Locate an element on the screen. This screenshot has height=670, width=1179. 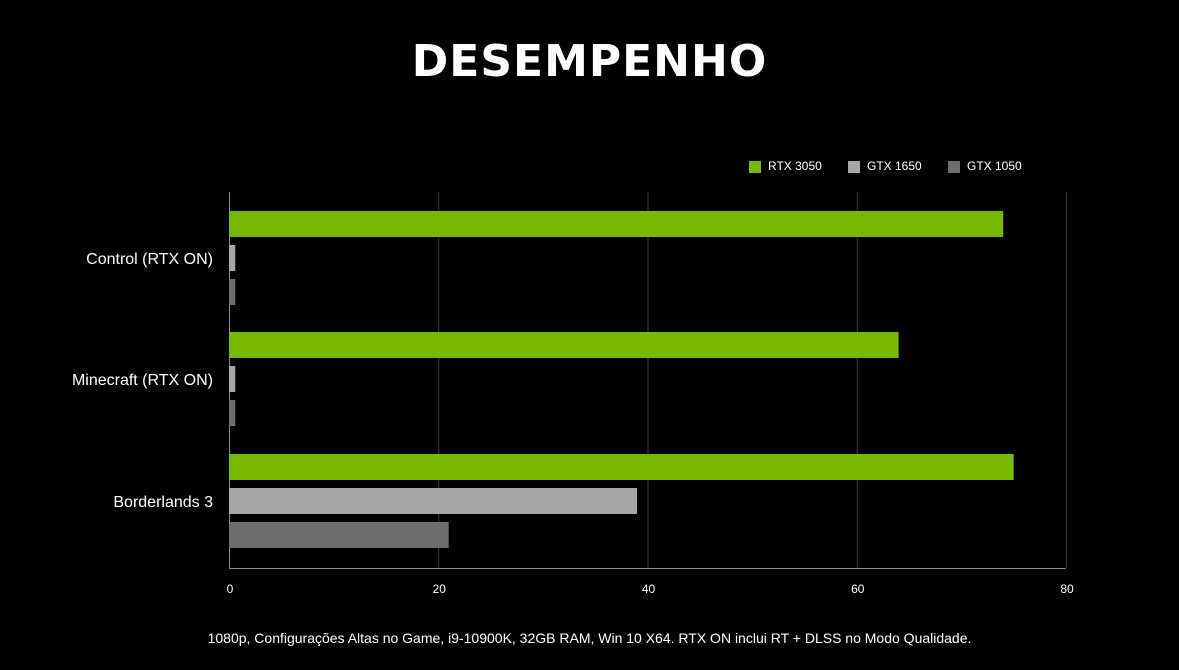
category-label: Minecraft (RTX ON) is located at coordinates (142, 380).